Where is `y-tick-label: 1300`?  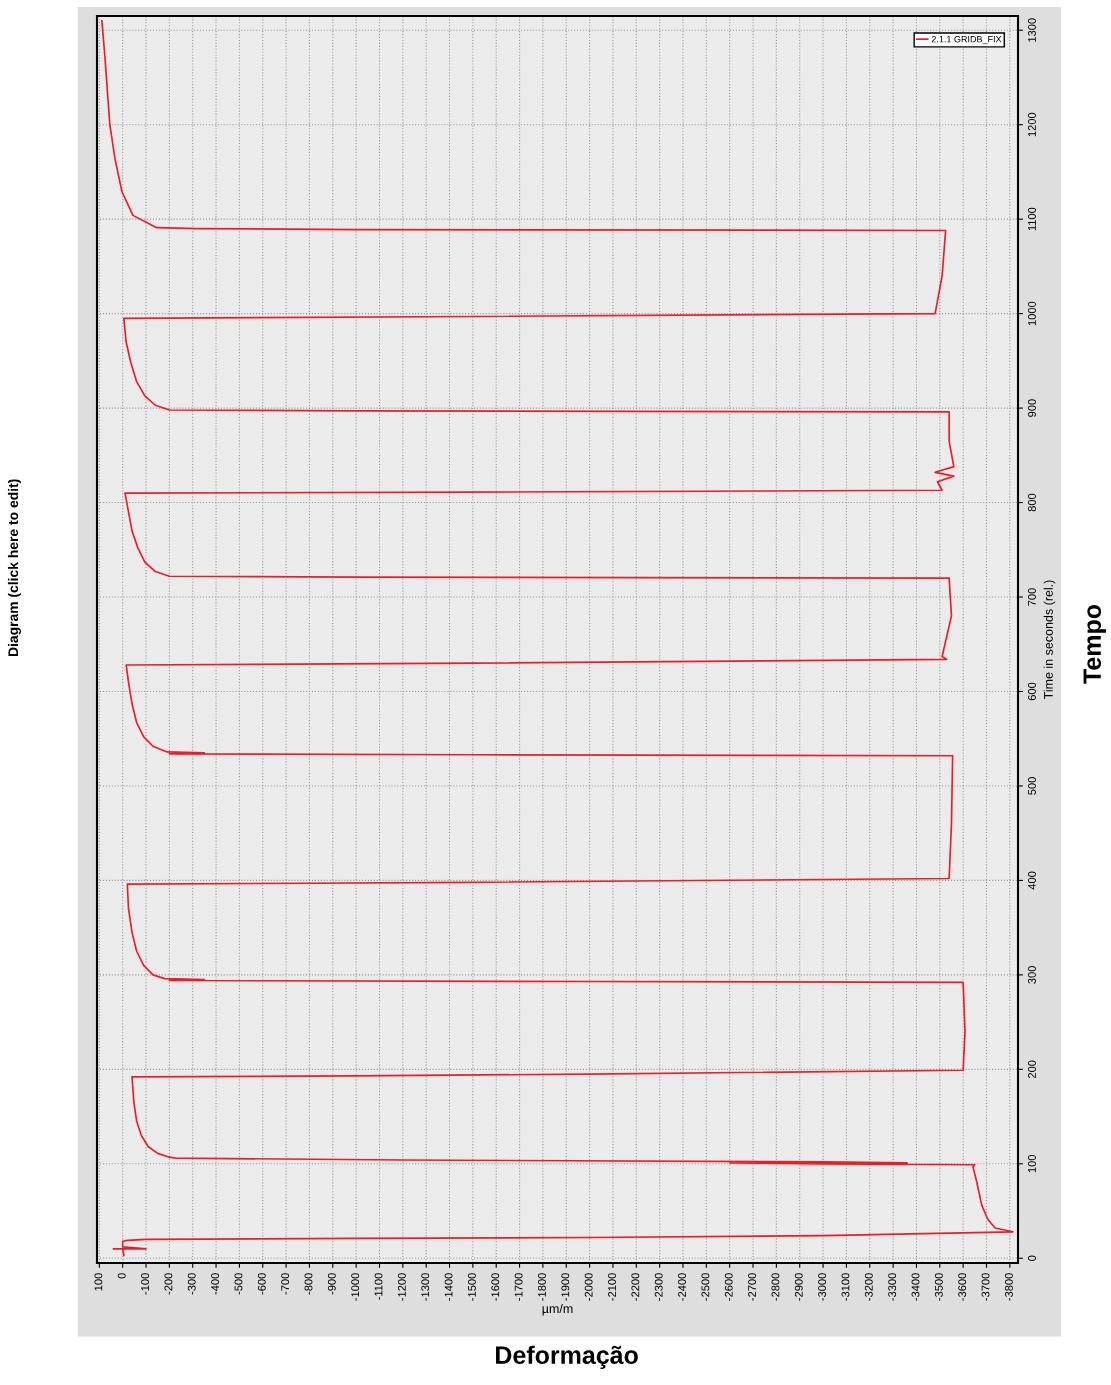
y-tick-label: 1300 is located at coordinates (1032, 30).